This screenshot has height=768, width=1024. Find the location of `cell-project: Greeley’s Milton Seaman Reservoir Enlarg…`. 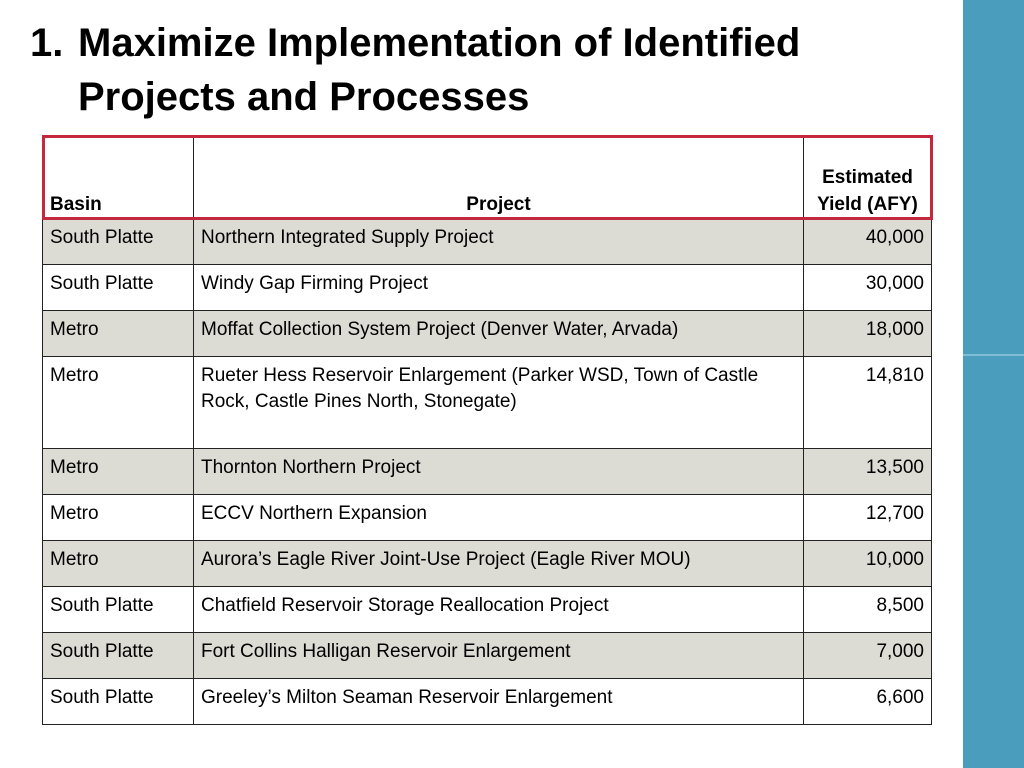

cell-project: Greeley’s Milton Seaman Reservoir Enlarg… is located at coordinates (498, 701).